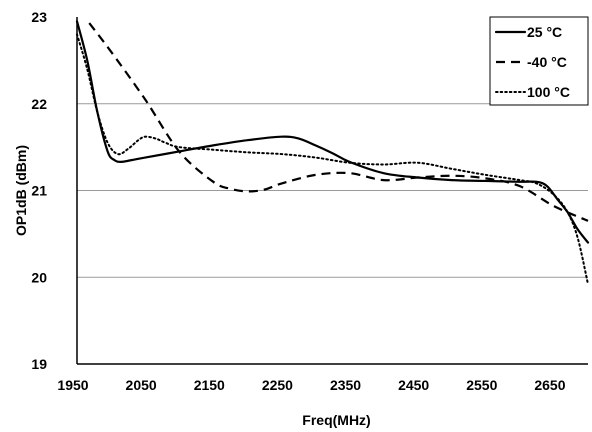  What do you see at coordinates (277, 385) in the screenshot?
I see `x-tick-label: 2250` at bounding box center [277, 385].